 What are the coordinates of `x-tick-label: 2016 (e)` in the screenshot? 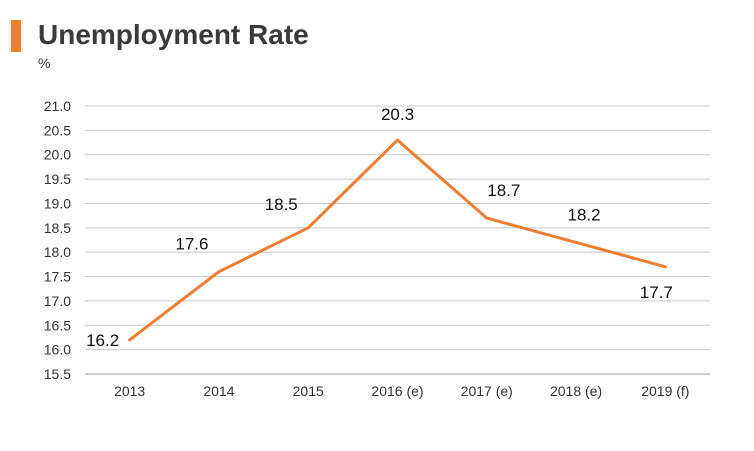 It's located at (397, 391).